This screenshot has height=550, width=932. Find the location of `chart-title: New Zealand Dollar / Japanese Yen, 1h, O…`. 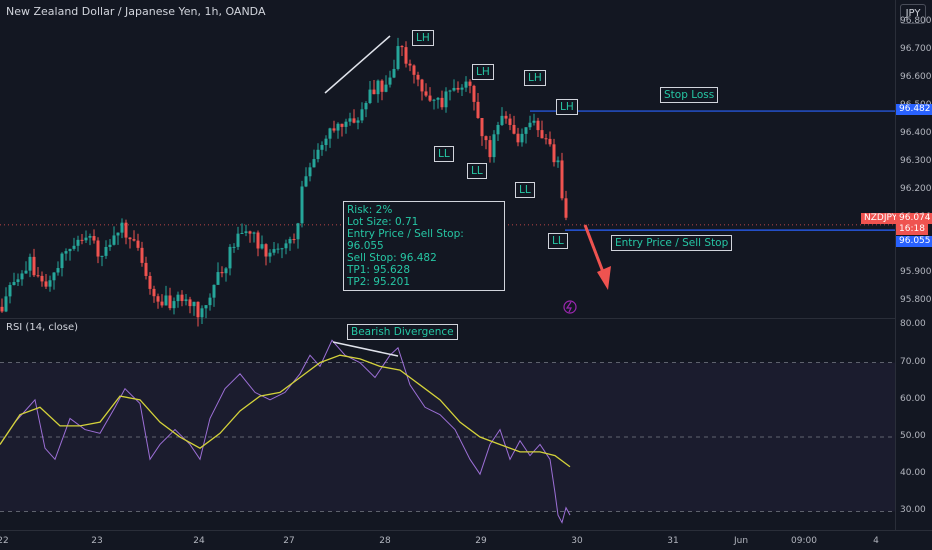

chart-title: New Zealand Dollar / Japanese Yen, 1h, O… is located at coordinates (136, 11).